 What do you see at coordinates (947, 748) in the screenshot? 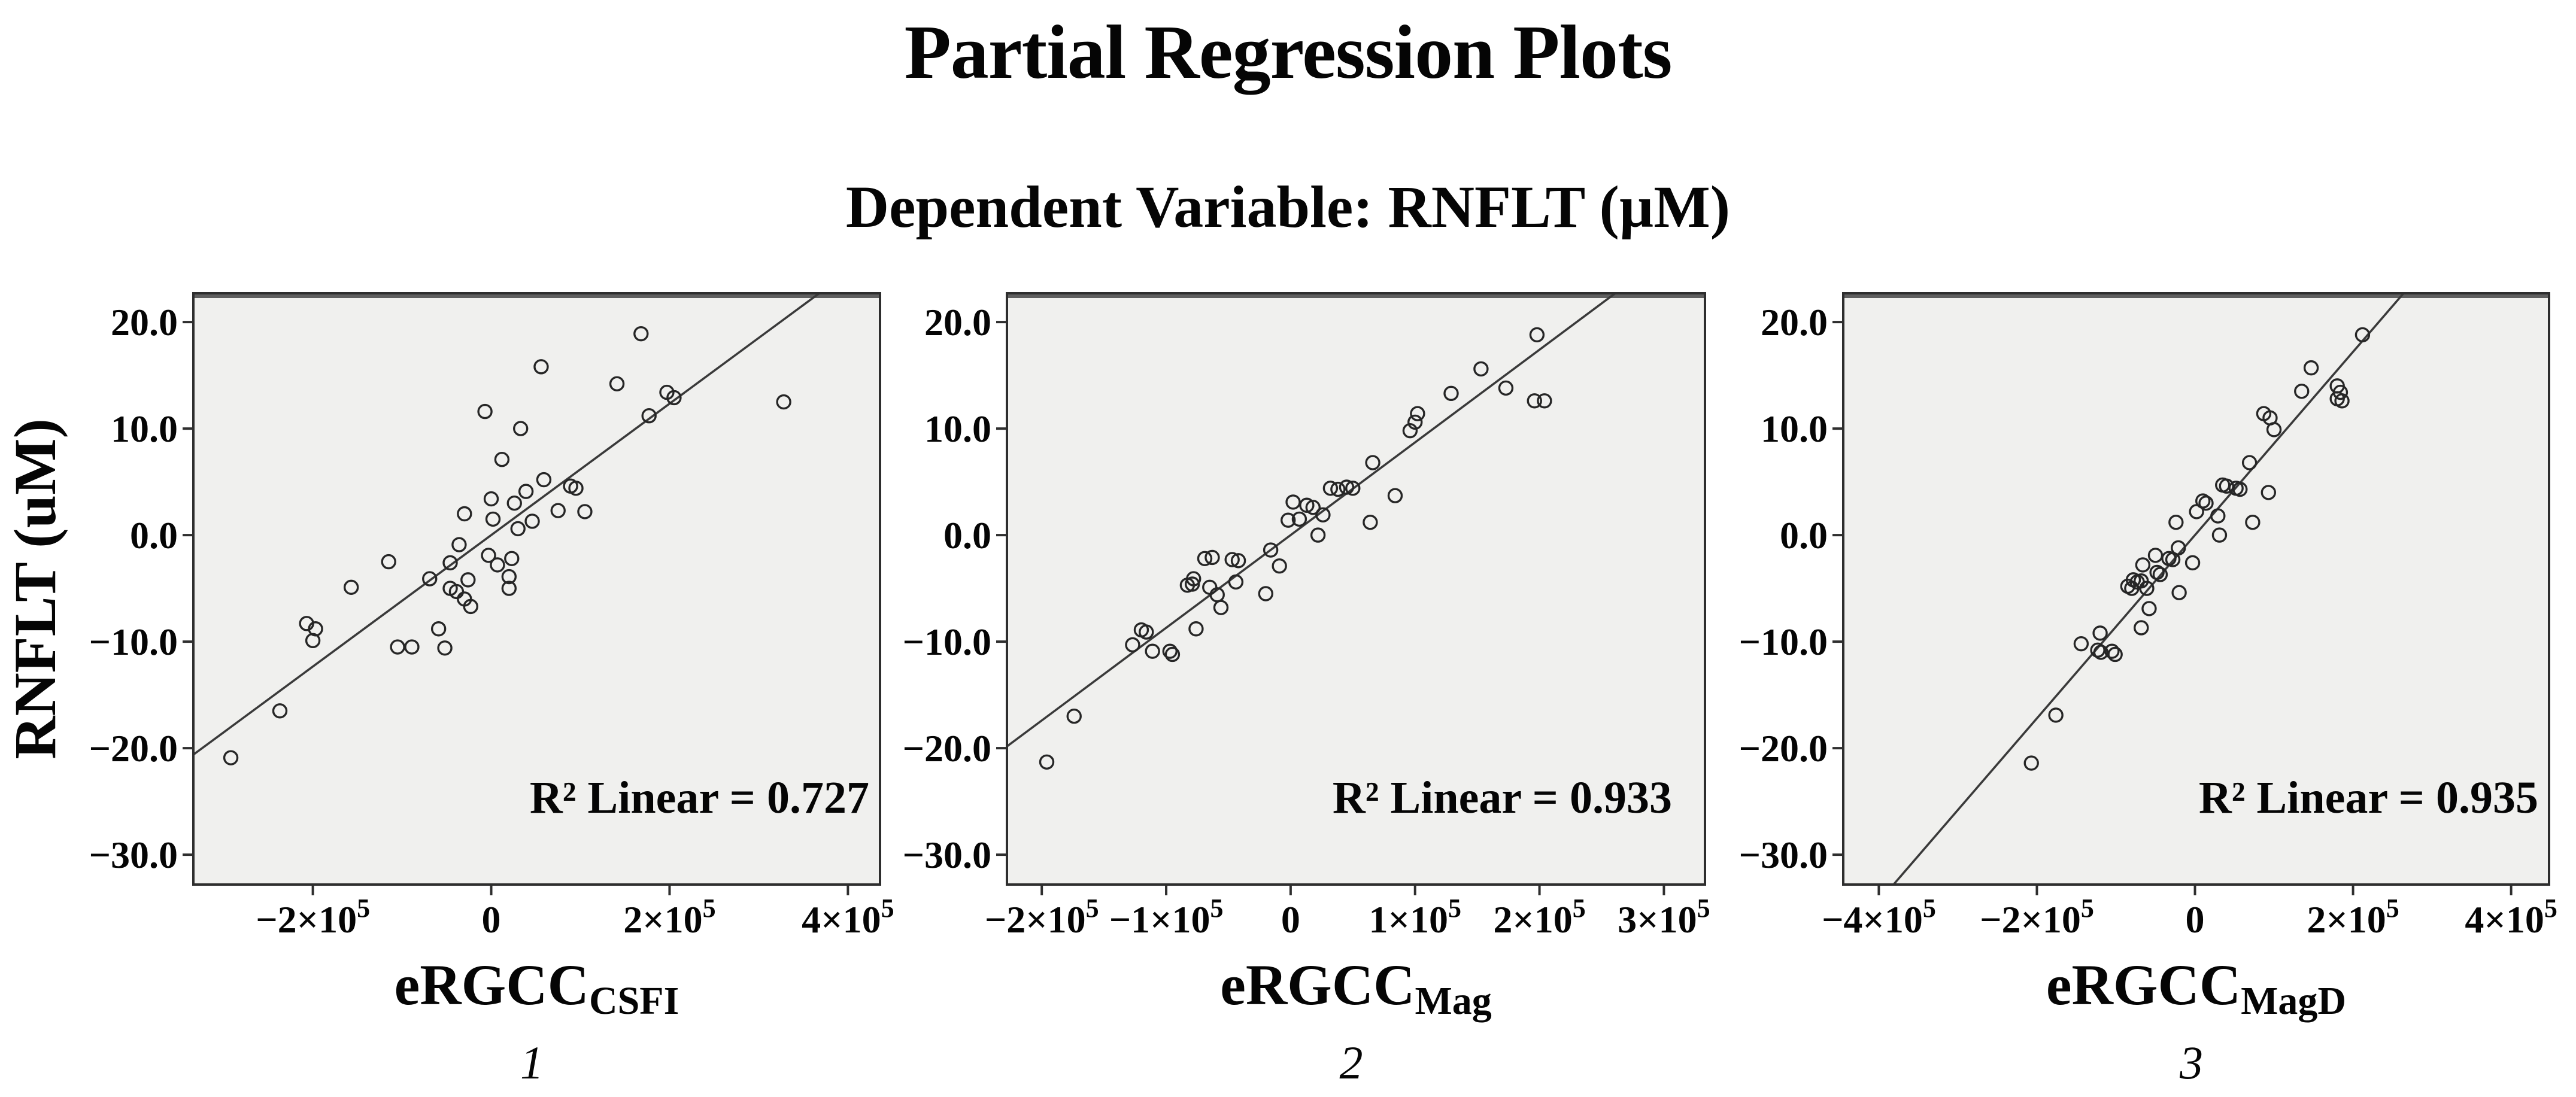
I see `y-tick-label: −20.0` at bounding box center [947, 748].